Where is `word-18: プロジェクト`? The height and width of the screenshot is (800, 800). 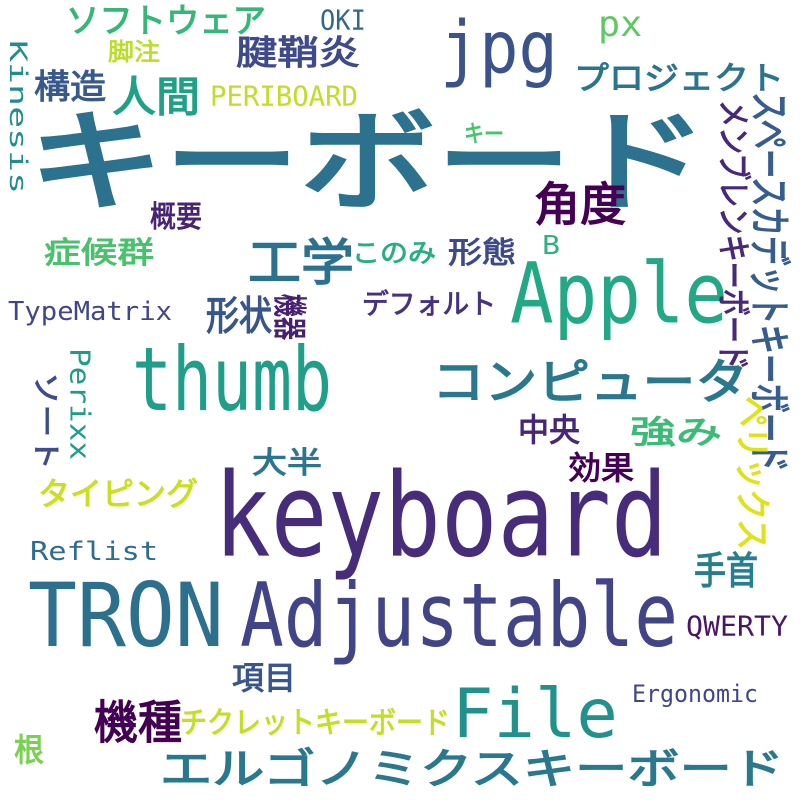 word-18: プロジェクト is located at coordinates (679, 78).